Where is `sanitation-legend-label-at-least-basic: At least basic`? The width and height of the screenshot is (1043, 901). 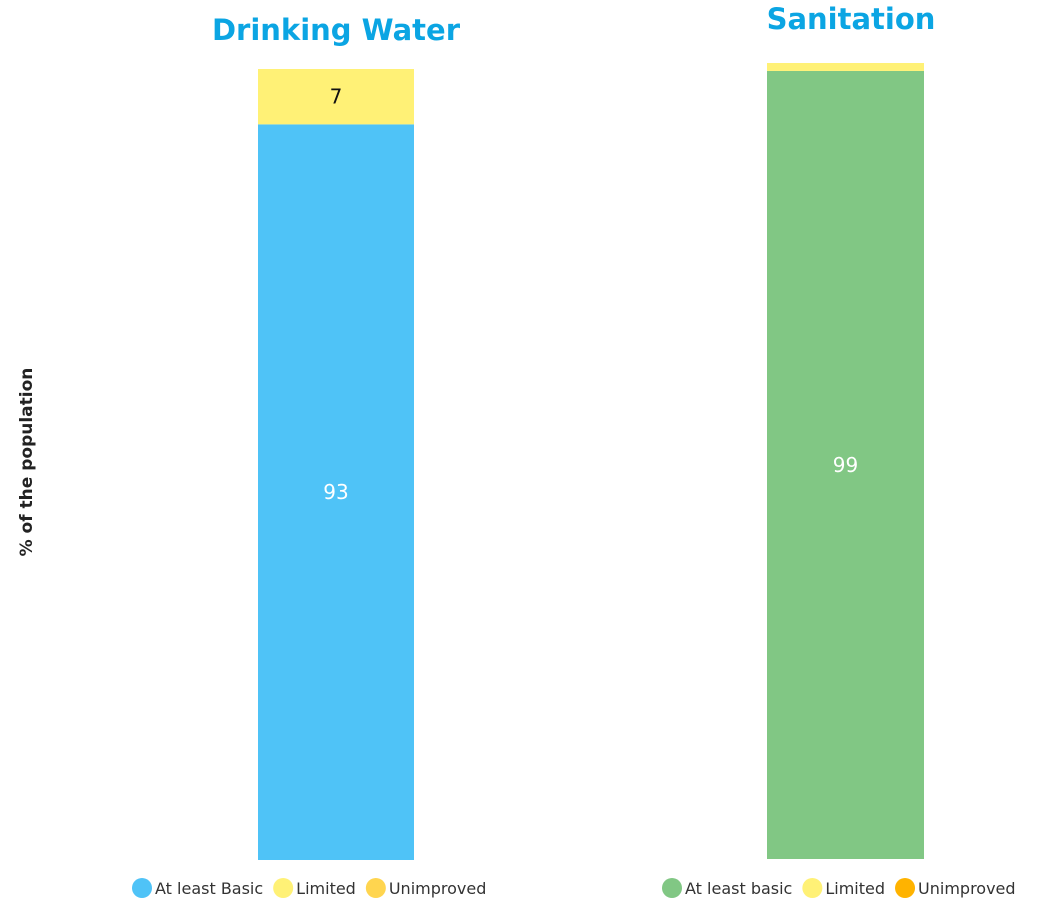
sanitation-legend-label-at-least-basic: At least basic is located at coordinates (738, 888).